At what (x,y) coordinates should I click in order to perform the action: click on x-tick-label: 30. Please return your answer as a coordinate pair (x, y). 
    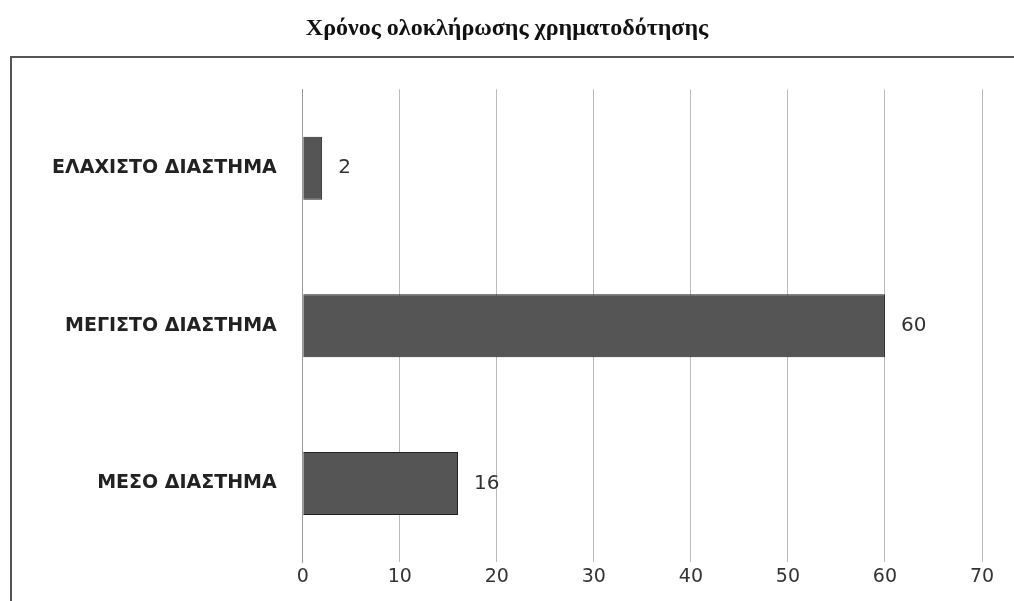
    Looking at the image, I should click on (593, 574).